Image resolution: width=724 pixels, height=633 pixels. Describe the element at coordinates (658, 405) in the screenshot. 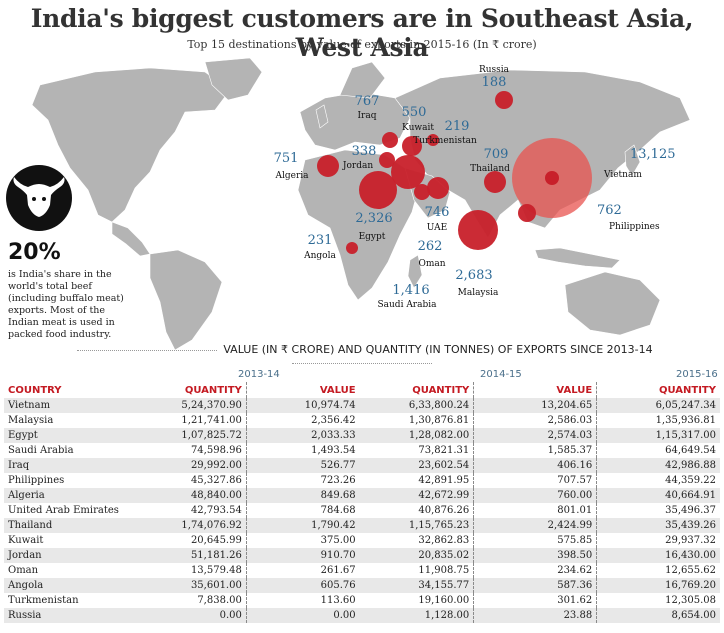

I see `table-cell-value: 6,05,247.34` at that location.